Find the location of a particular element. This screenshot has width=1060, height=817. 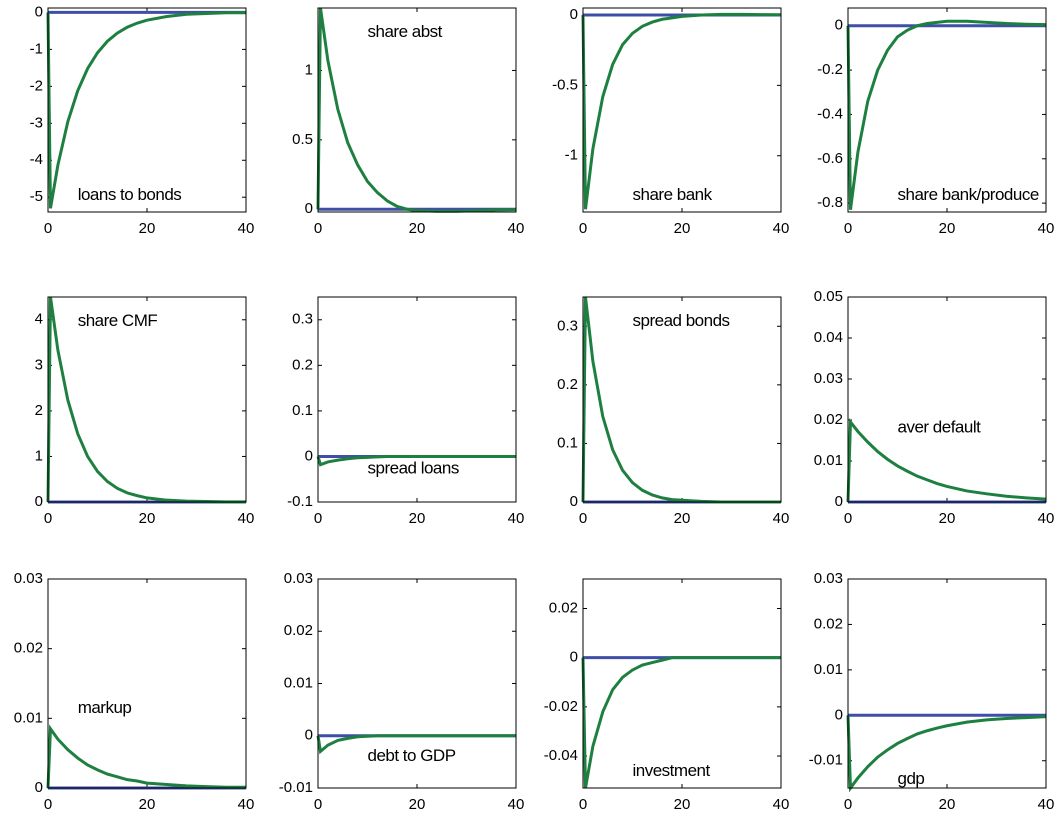

subplot: 0 0.5 1 0 20 40 share abst is located at coordinates (408, 122).